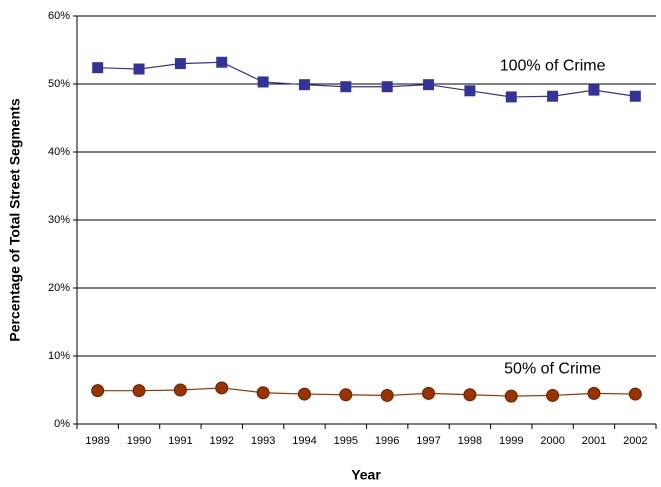  What do you see at coordinates (552, 441) in the screenshot?
I see `x-tick-label: 2000` at bounding box center [552, 441].